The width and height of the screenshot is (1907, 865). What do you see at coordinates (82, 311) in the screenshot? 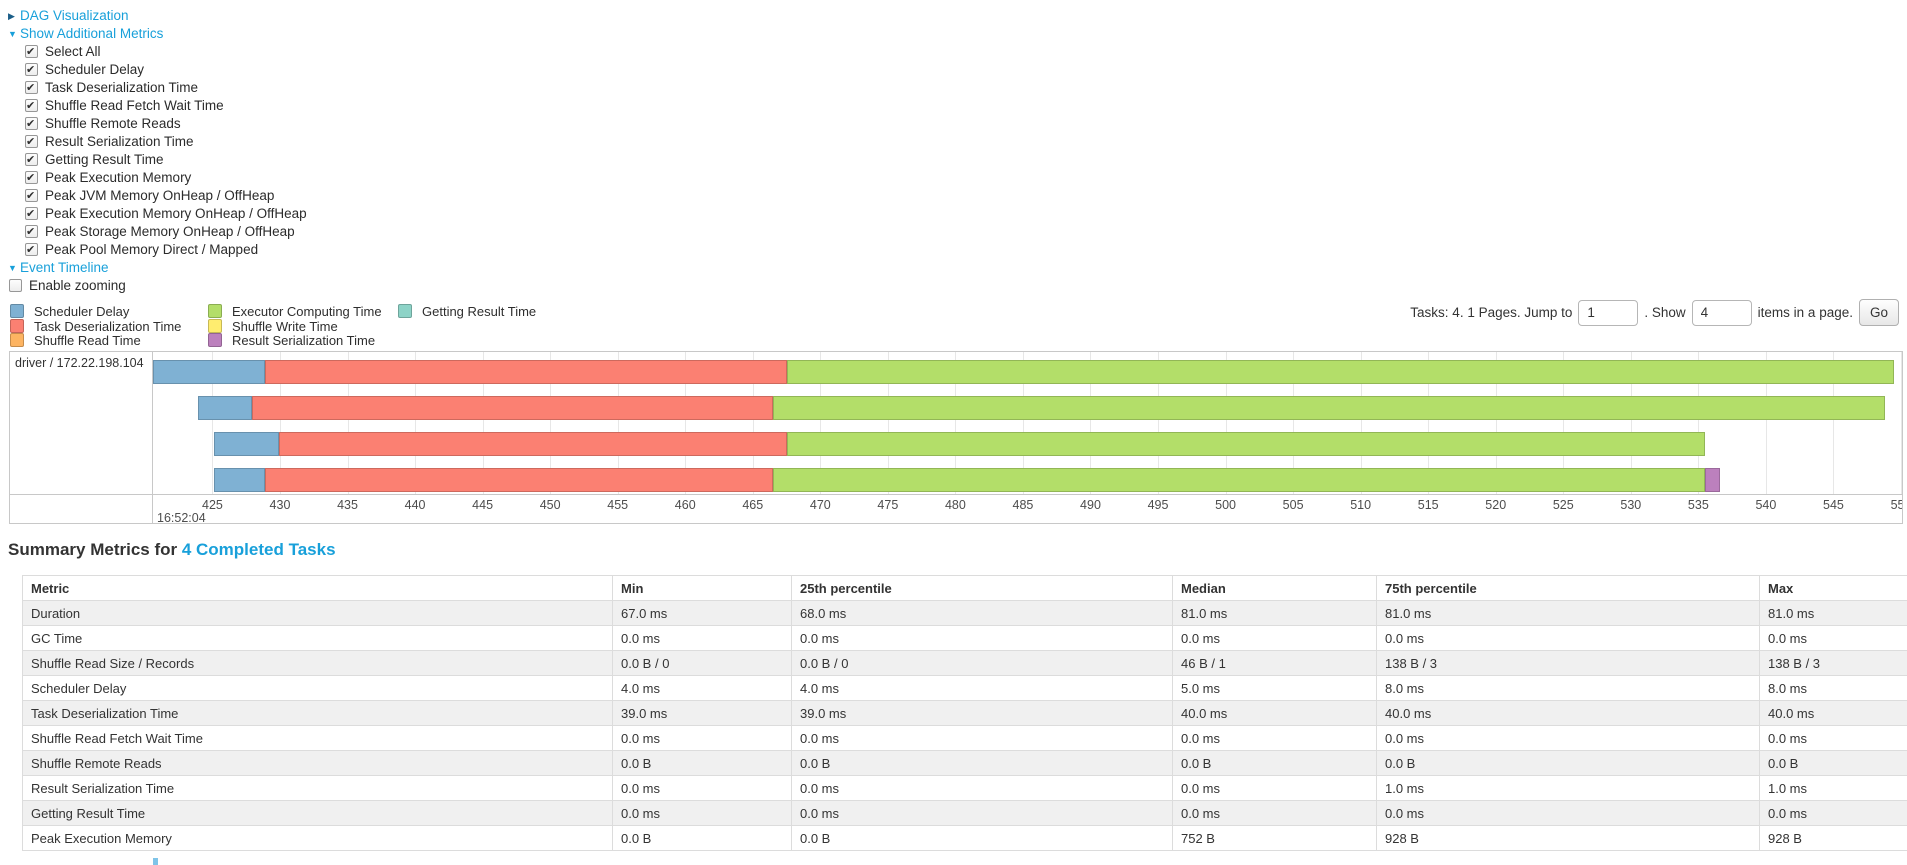
I see `legend-label: Scheduler Delay` at bounding box center [82, 311].